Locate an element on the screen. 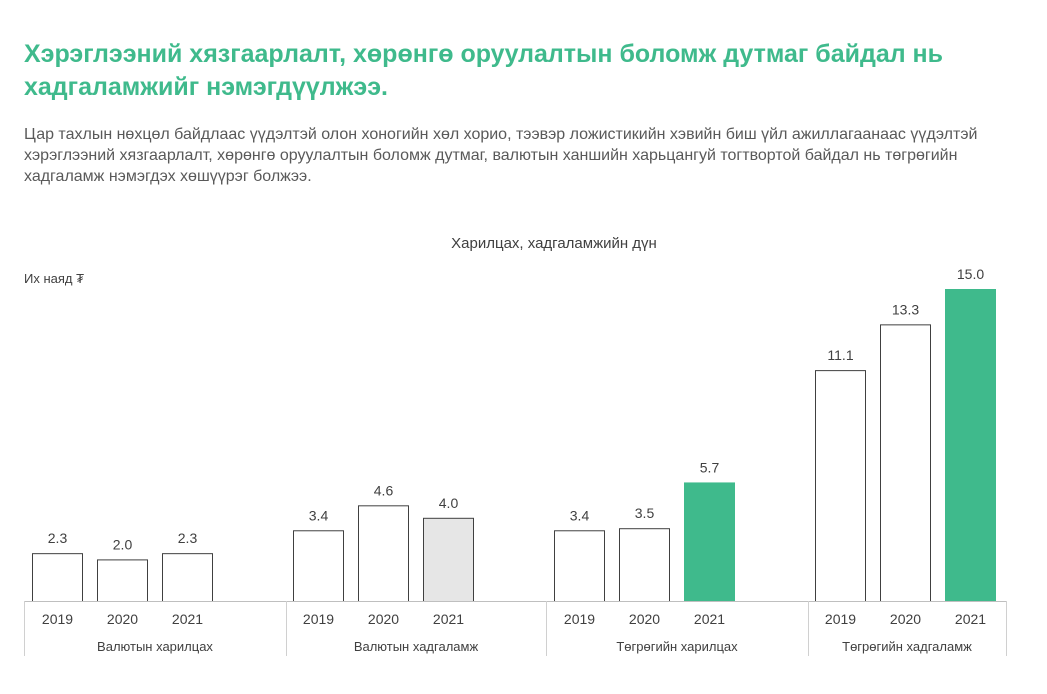  bar-value-label: 3.5 is located at coordinates (645, 513).